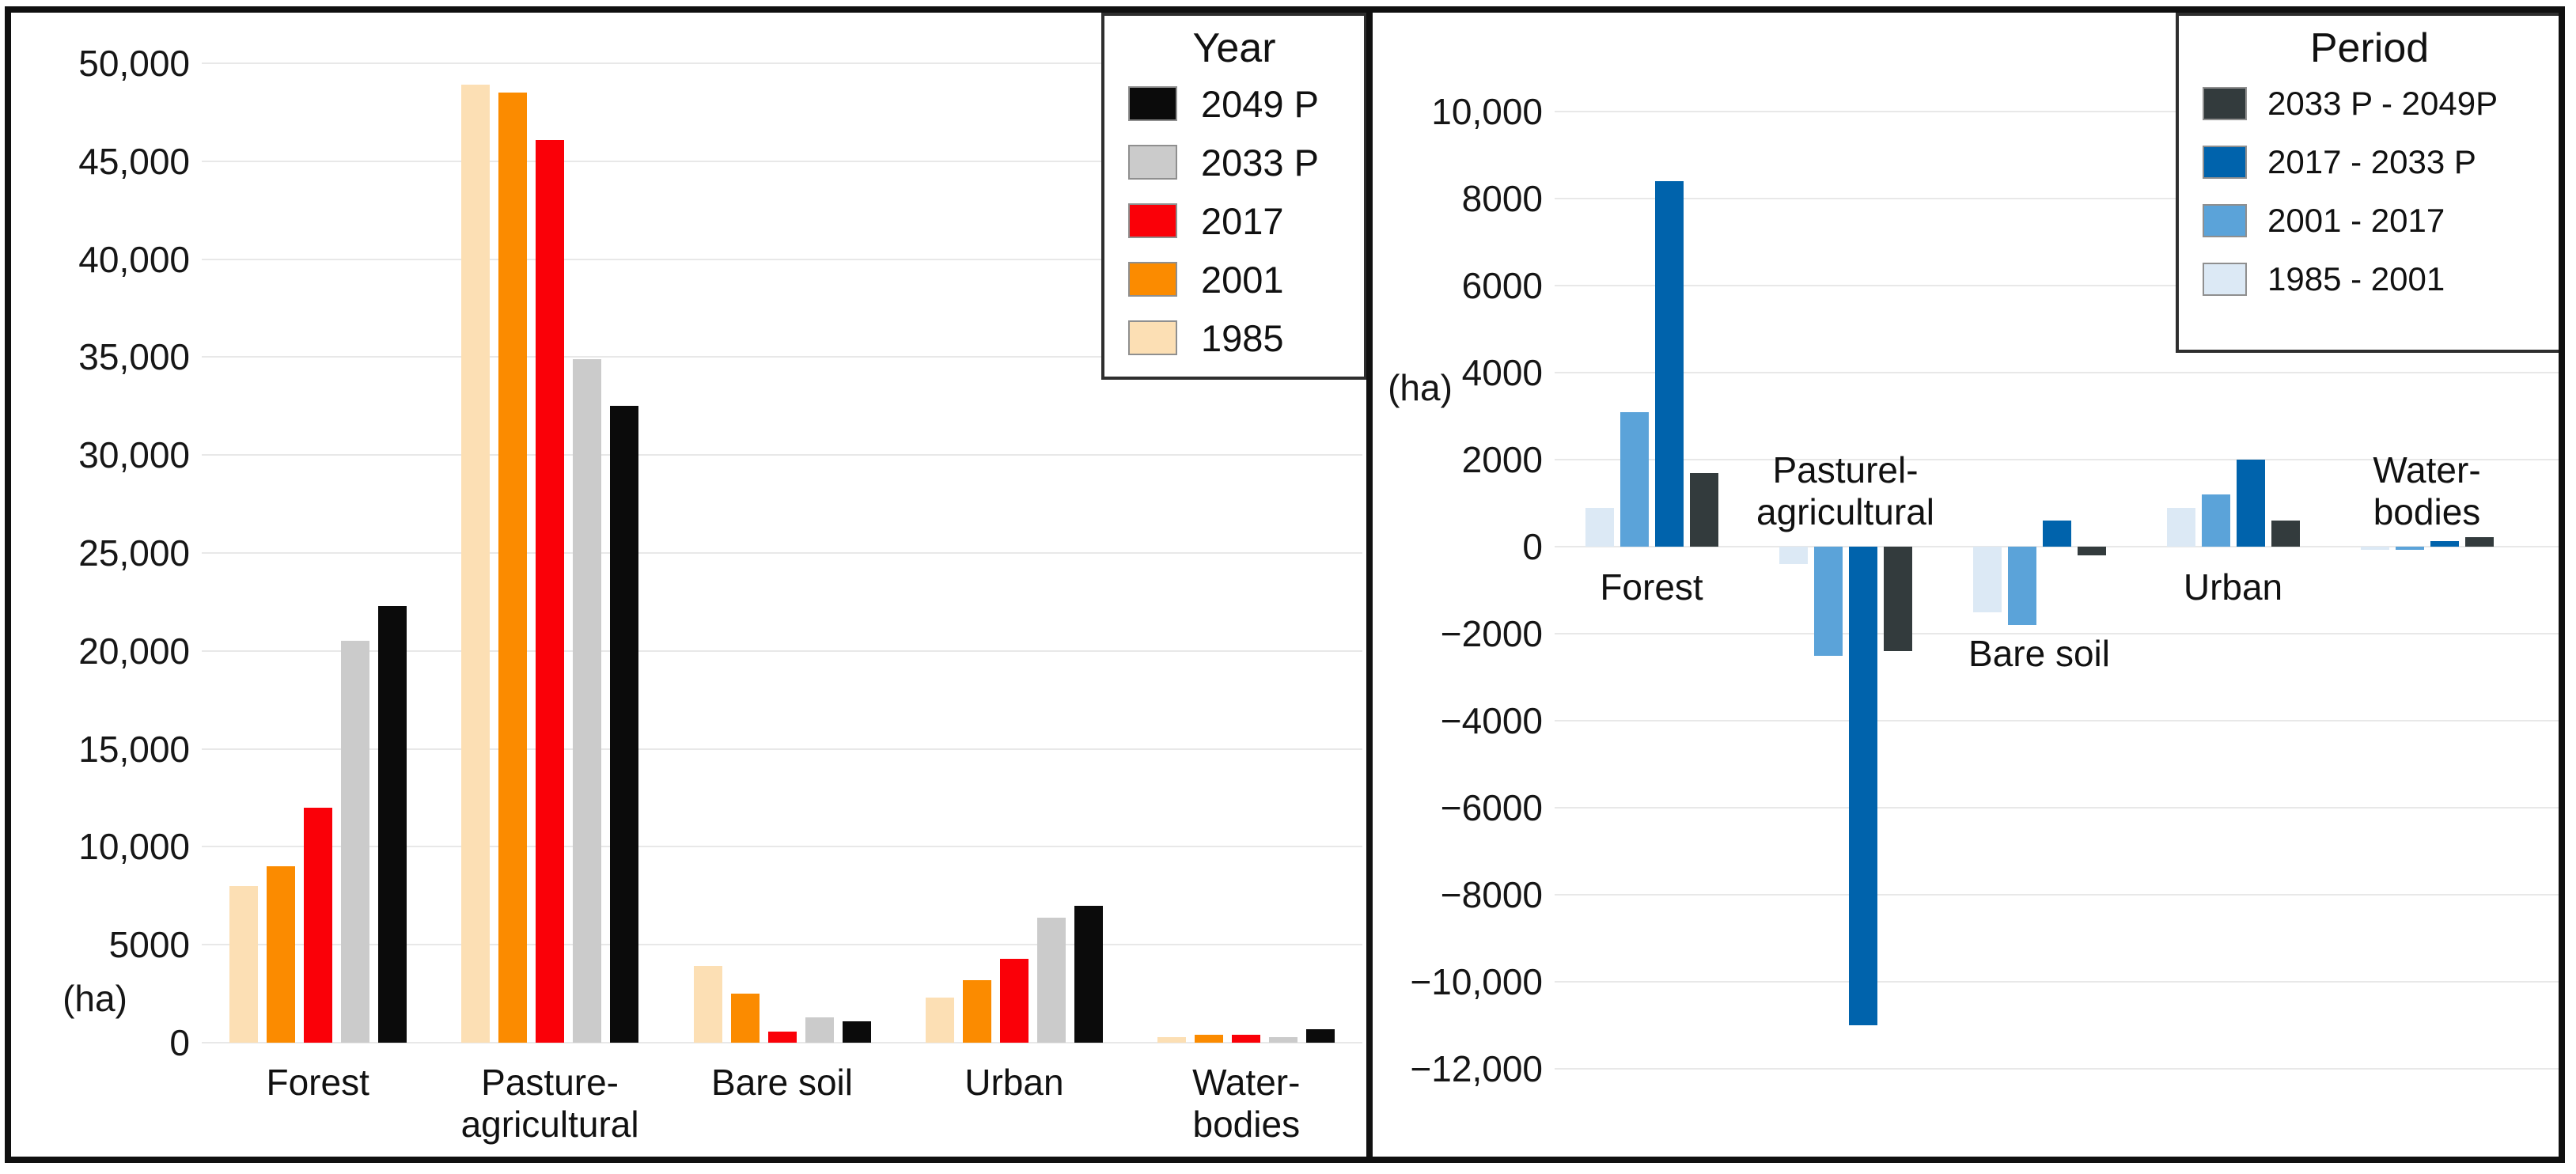 The width and height of the screenshot is (2576, 1174). I want to click on y-tick-label: 15,000, so click(134, 749).